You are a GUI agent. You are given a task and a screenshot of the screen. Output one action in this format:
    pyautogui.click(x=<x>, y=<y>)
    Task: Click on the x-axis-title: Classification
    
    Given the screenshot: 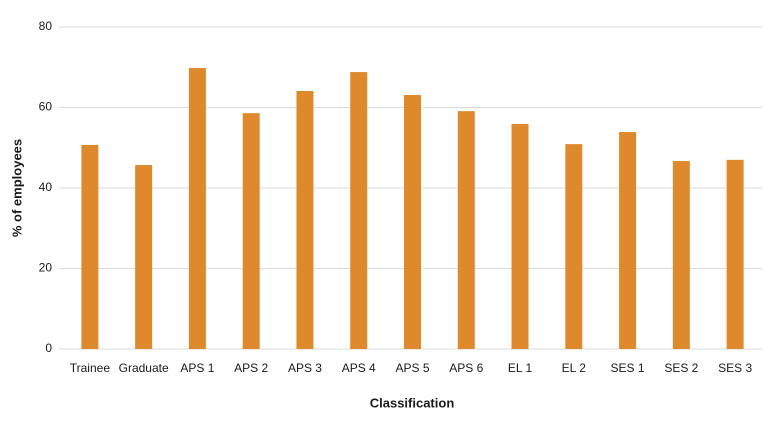 What is the action you would take?
    pyautogui.click(x=412, y=402)
    